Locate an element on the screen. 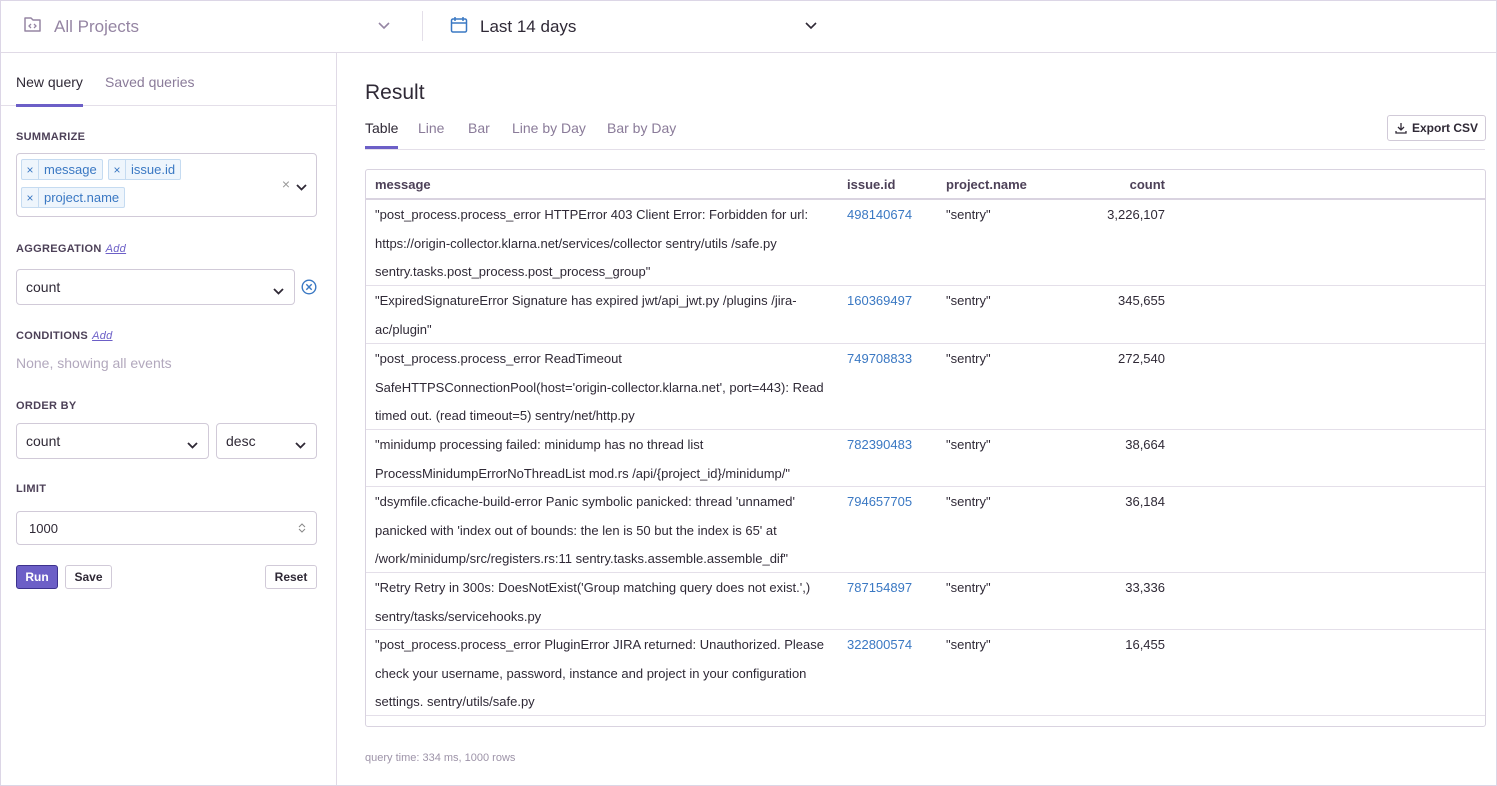 This screenshot has height=786, width=1497. conditions-label: CONDITIONS Add is located at coordinates (64, 336).